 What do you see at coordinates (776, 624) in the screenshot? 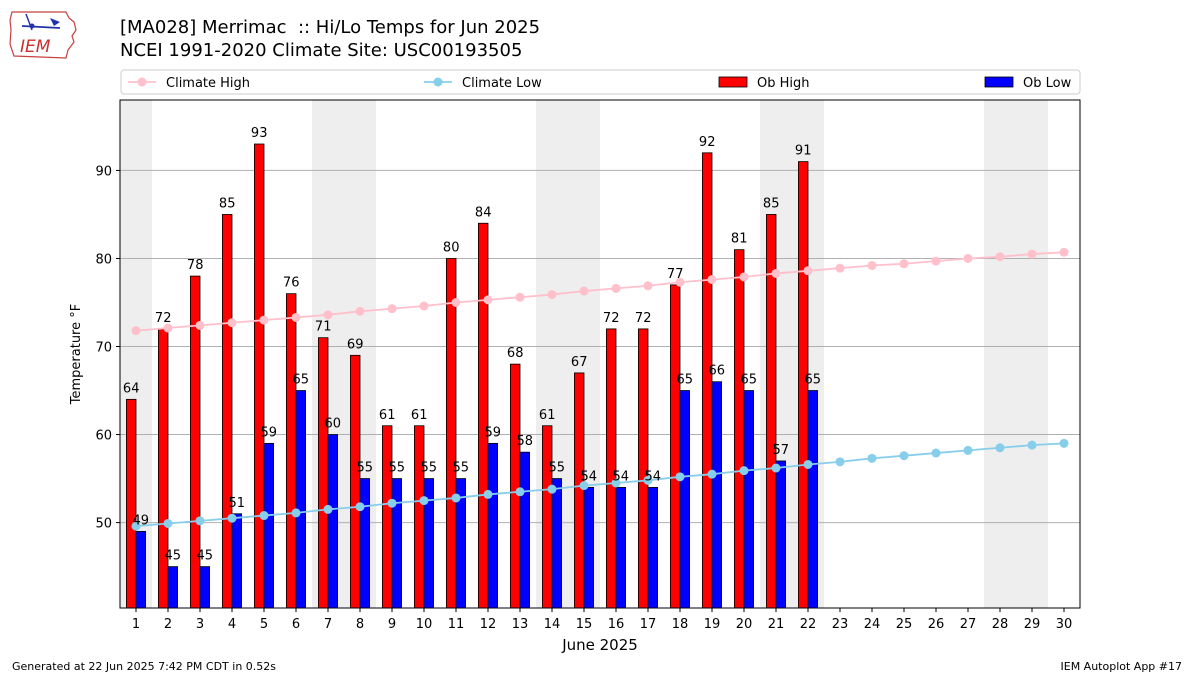
I see `x-tick-label: 21` at bounding box center [776, 624].